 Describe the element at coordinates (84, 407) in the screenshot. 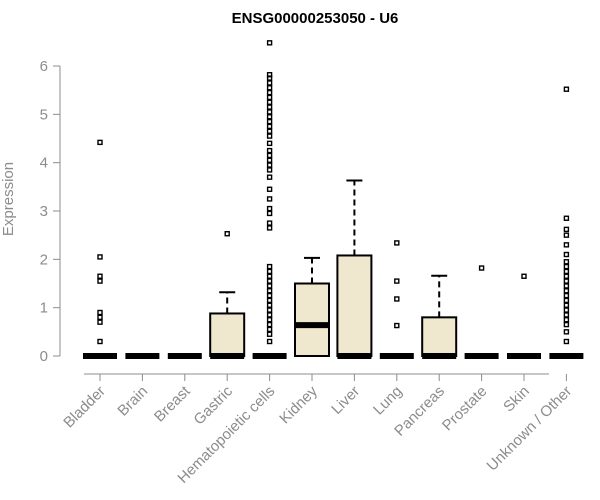

I see `x-tick-label: Bladder` at that location.